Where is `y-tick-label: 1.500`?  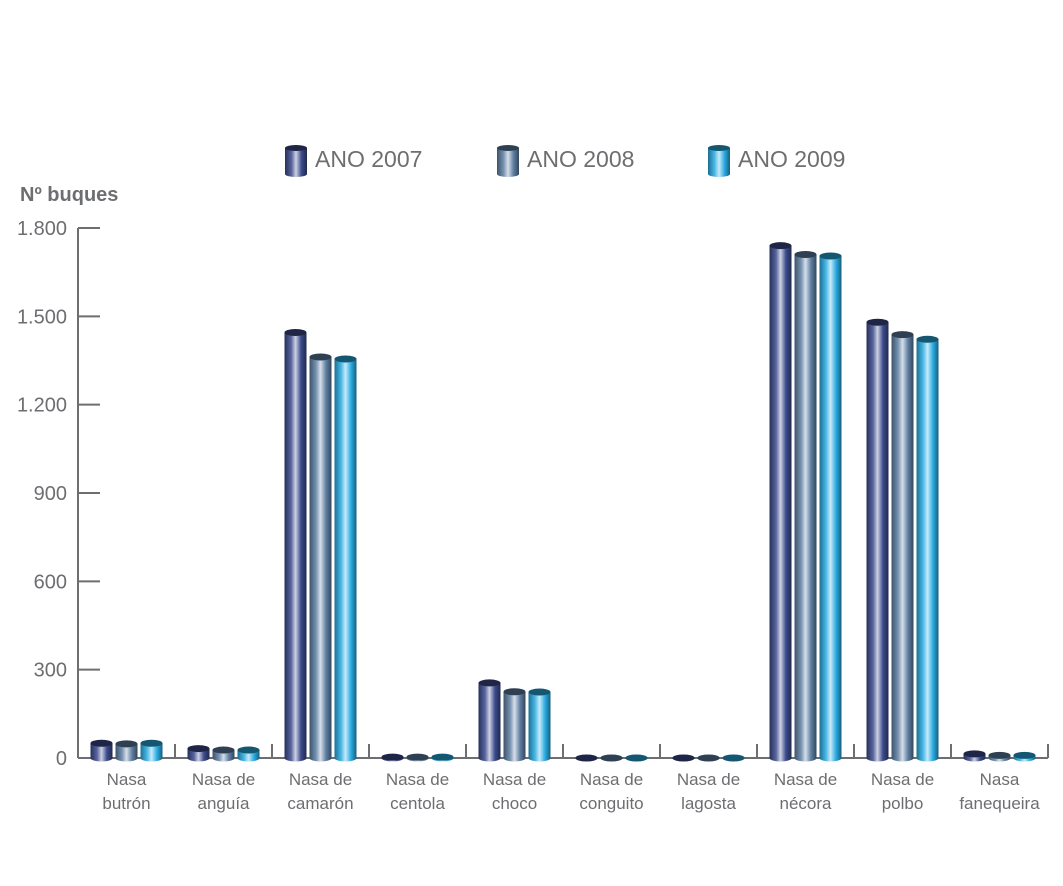
y-tick-label: 1.500 is located at coordinates (42, 317).